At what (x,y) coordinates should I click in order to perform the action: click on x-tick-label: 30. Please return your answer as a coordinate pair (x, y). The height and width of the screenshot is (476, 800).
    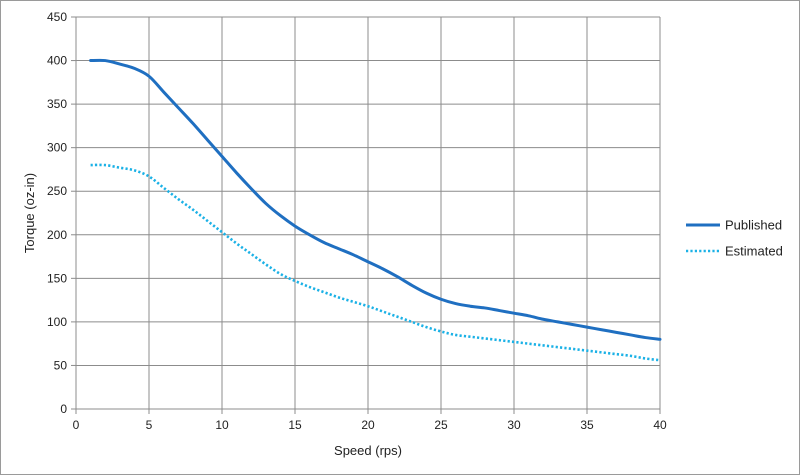
    Looking at the image, I should click on (514, 425).